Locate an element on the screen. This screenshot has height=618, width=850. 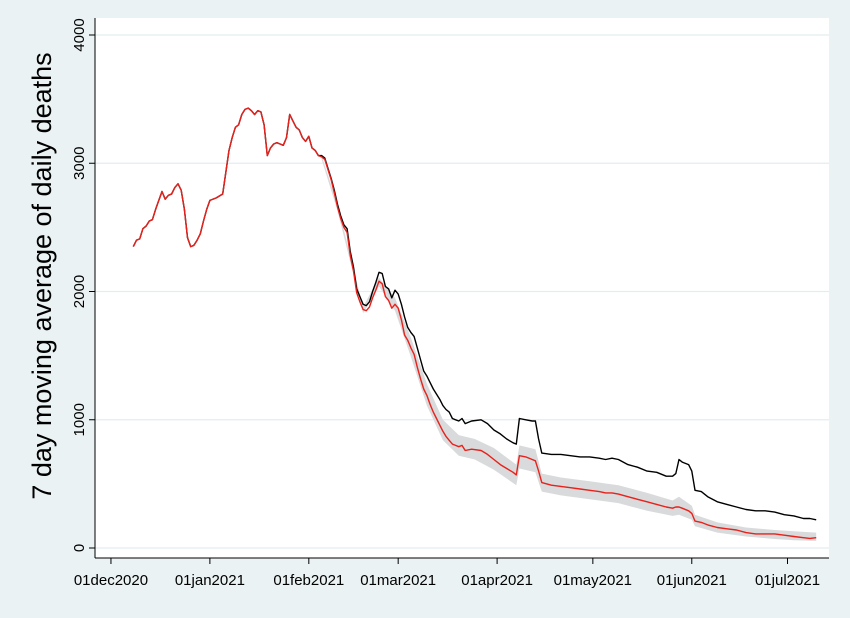
y-tick-label: 1000 is located at coordinates (79, 419).